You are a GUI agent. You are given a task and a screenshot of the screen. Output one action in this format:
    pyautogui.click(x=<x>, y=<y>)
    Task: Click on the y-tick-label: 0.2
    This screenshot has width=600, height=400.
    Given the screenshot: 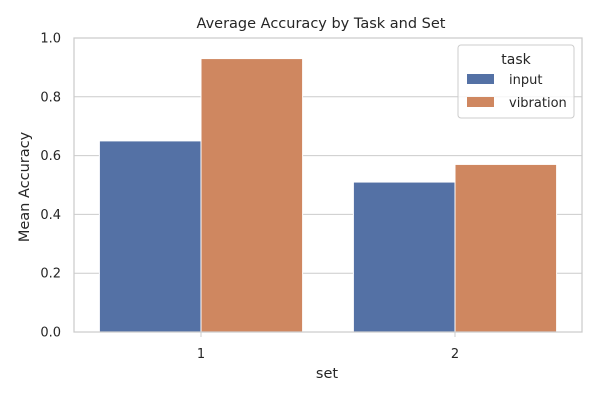 What is the action you would take?
    pyautogui.click(x=50, y=274)
    